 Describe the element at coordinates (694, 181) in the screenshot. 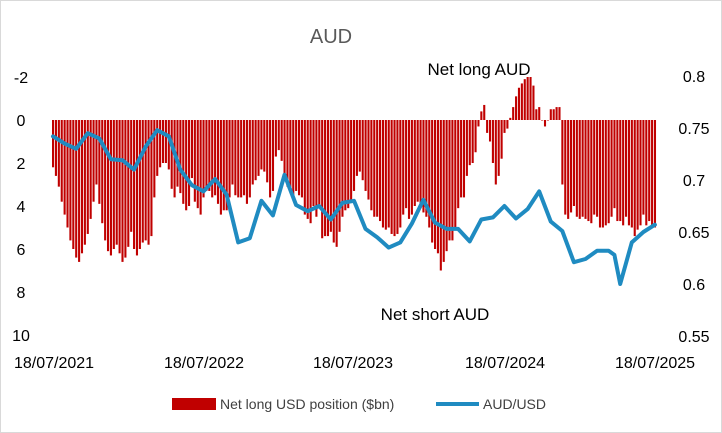

I see `right-tick-label: 0.7` at that location.